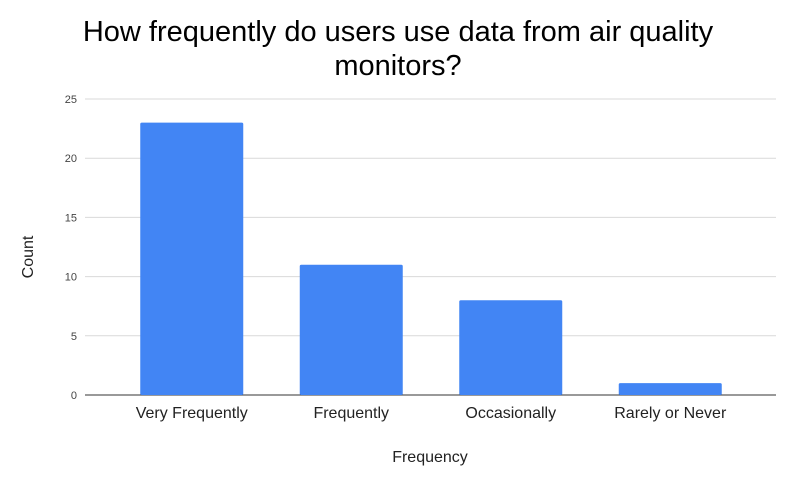  Describe the element at coordinates (192, 259) in the screenshot. I see `bar-very-frequently` at that location.